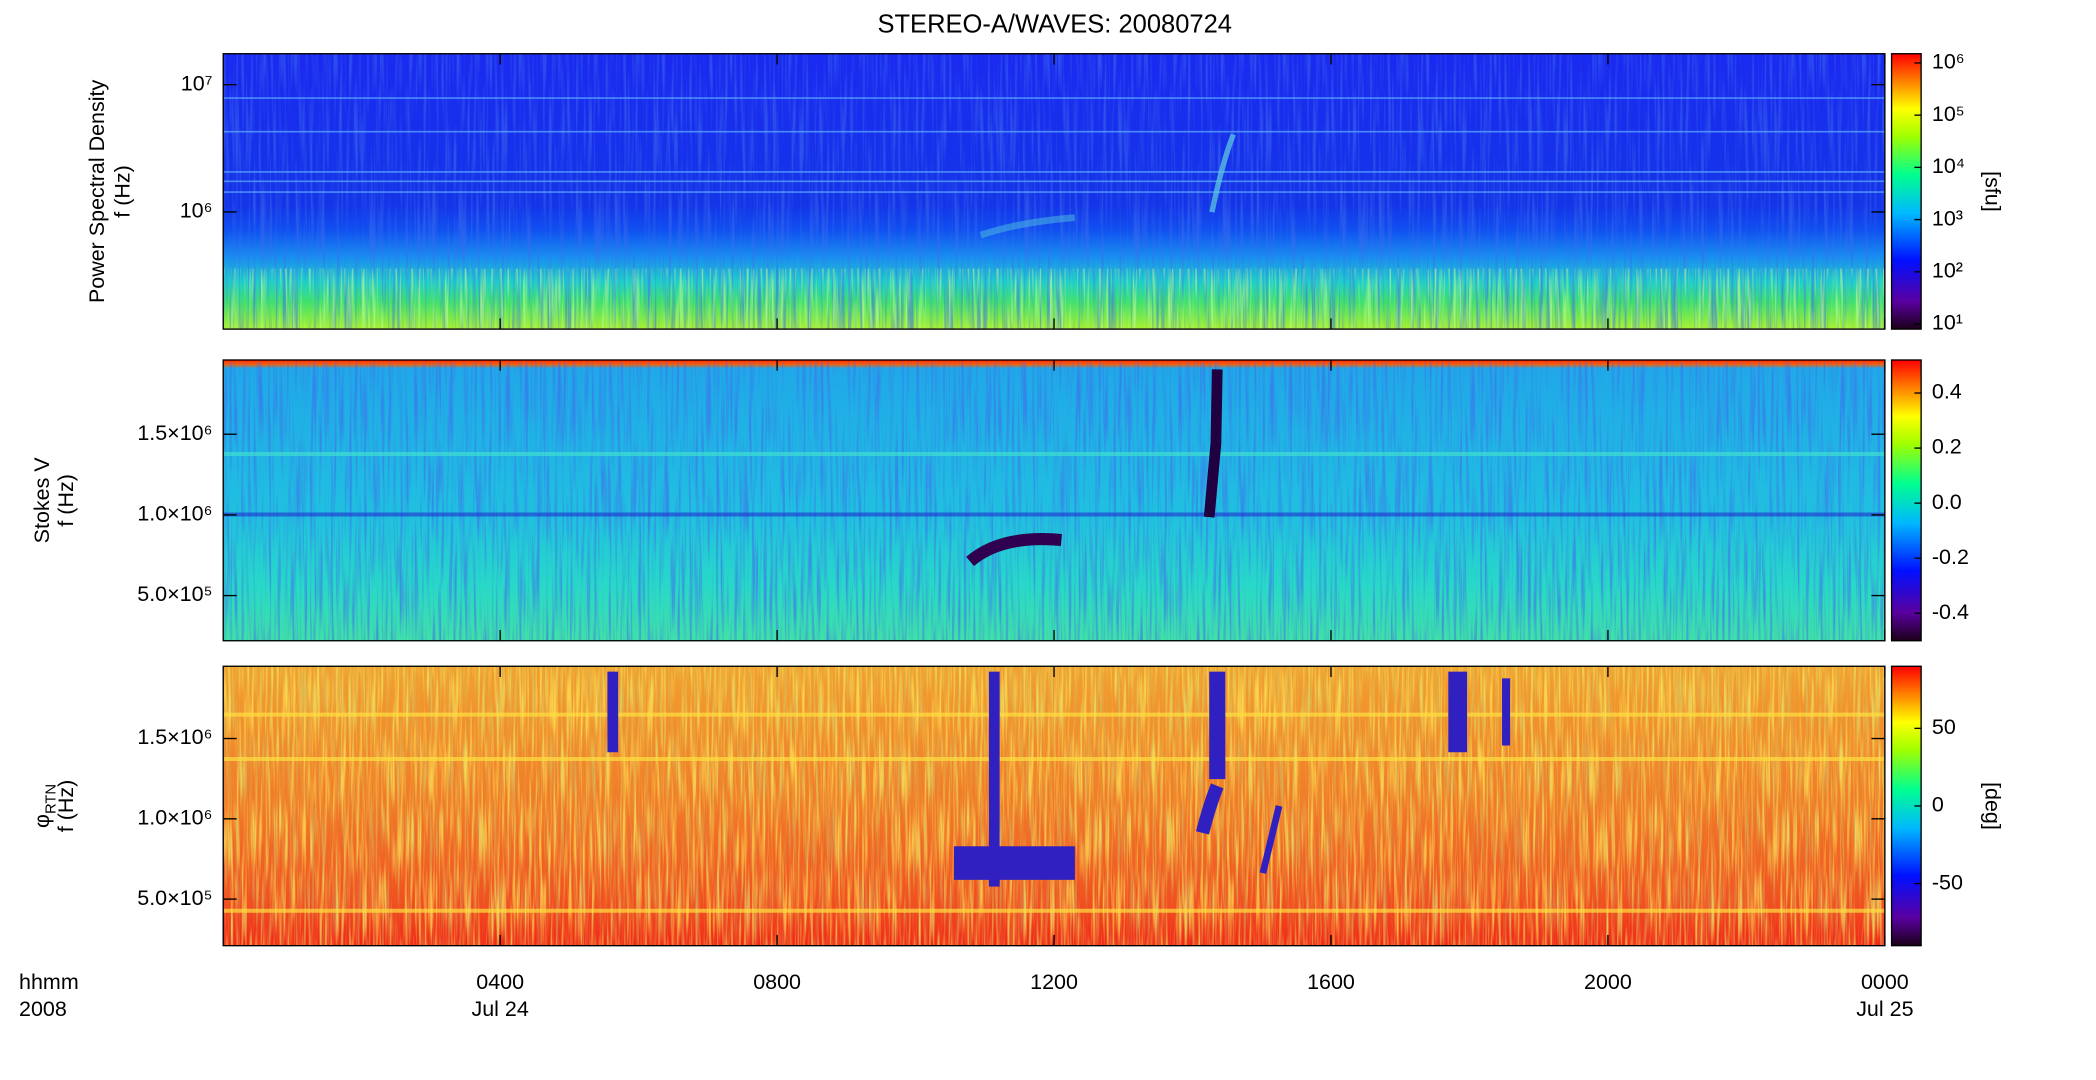 Image resolution: width=2096 pixels, height=1080 pixels. I want to click on colorbar-tick-label: 0, so click(1938, 805).